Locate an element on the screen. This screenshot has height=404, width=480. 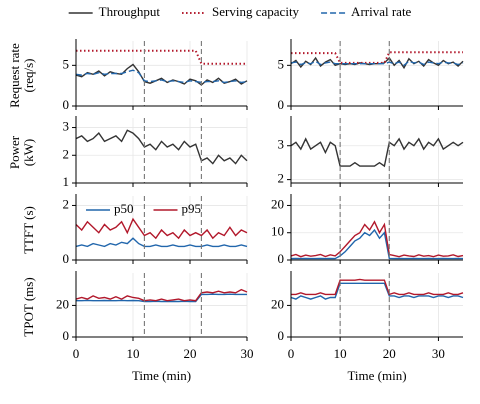
legend-label: p95 is located at coordinates (192, 208).